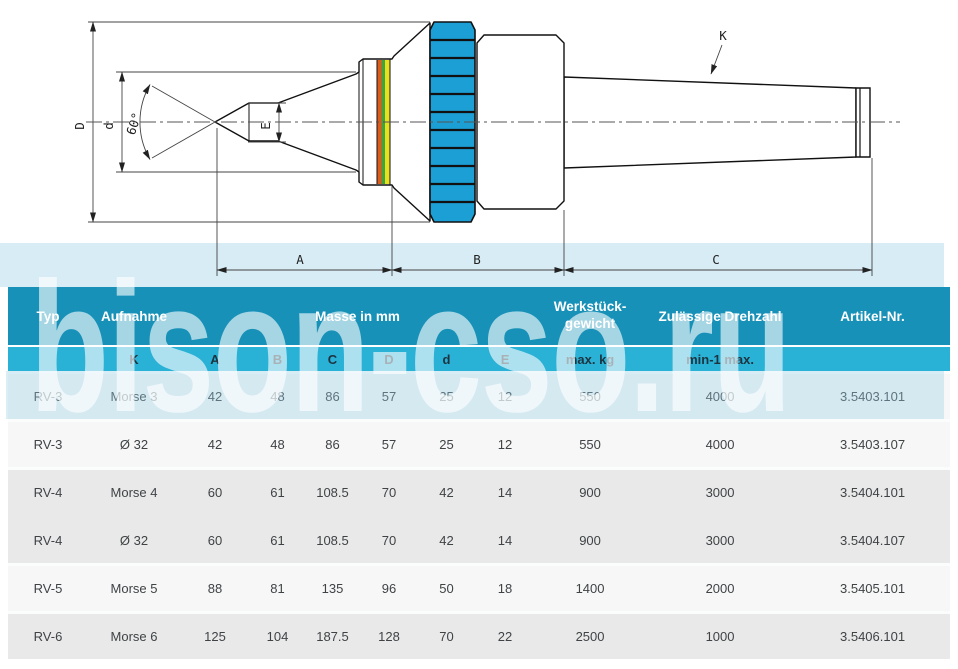 The height and width of the screenshot is (669, 958). Describe the element at coordinates (277, 359) in the screenshot. I see `subcol-b: B` at that location.